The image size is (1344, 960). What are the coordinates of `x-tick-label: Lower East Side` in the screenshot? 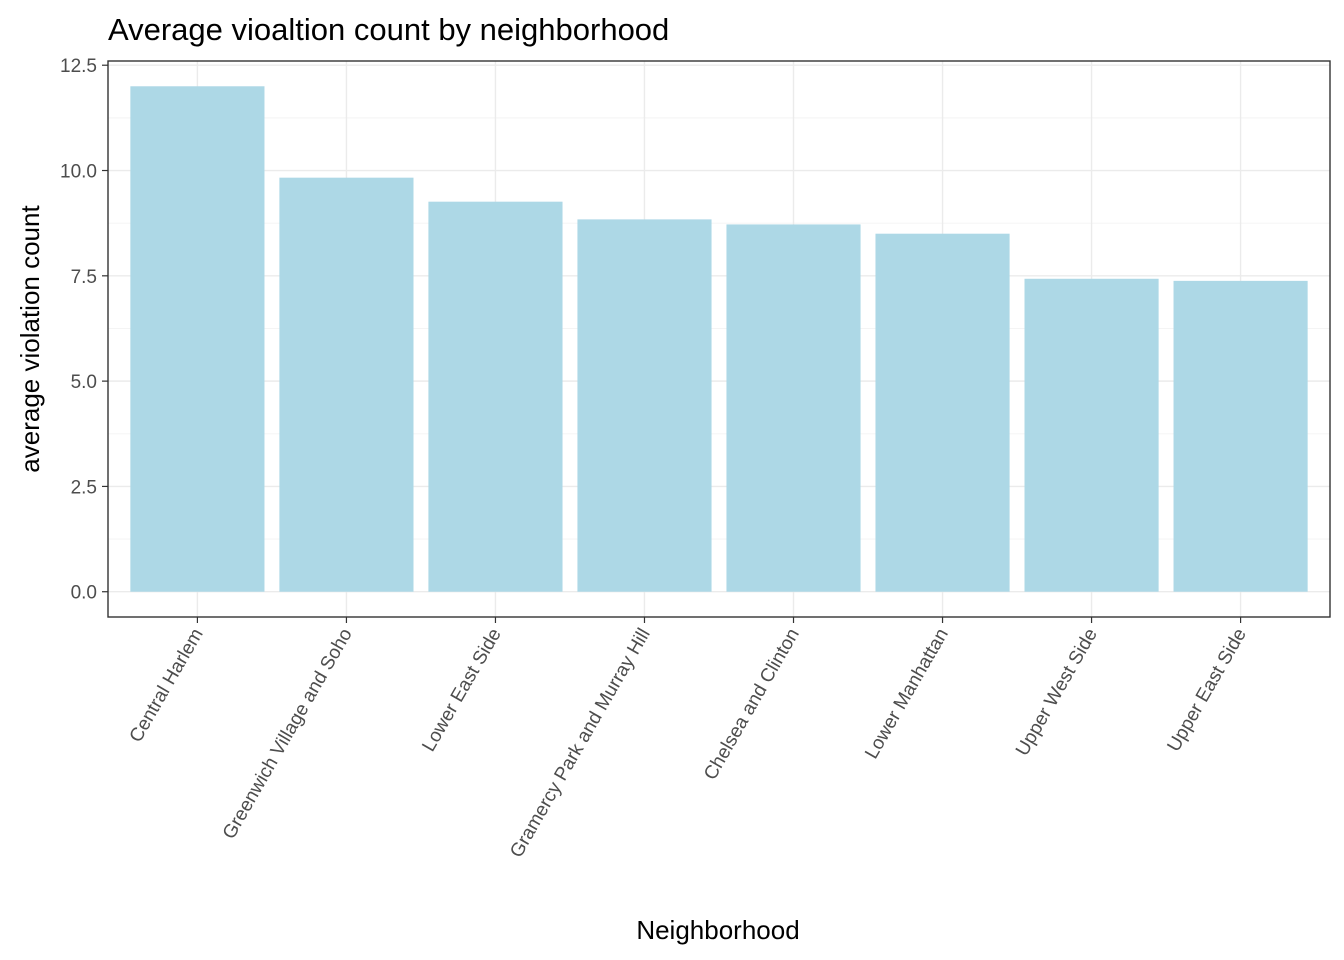 It's located at (461, 690).